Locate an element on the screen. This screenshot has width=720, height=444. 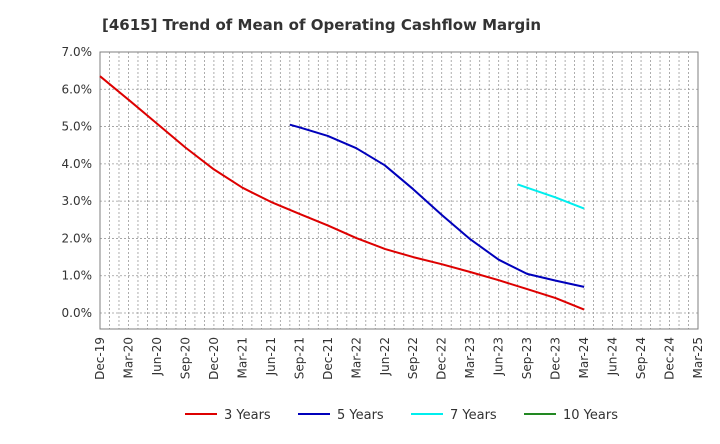
x-tick-label: Mar-25 is located at coordinates (698, 357).